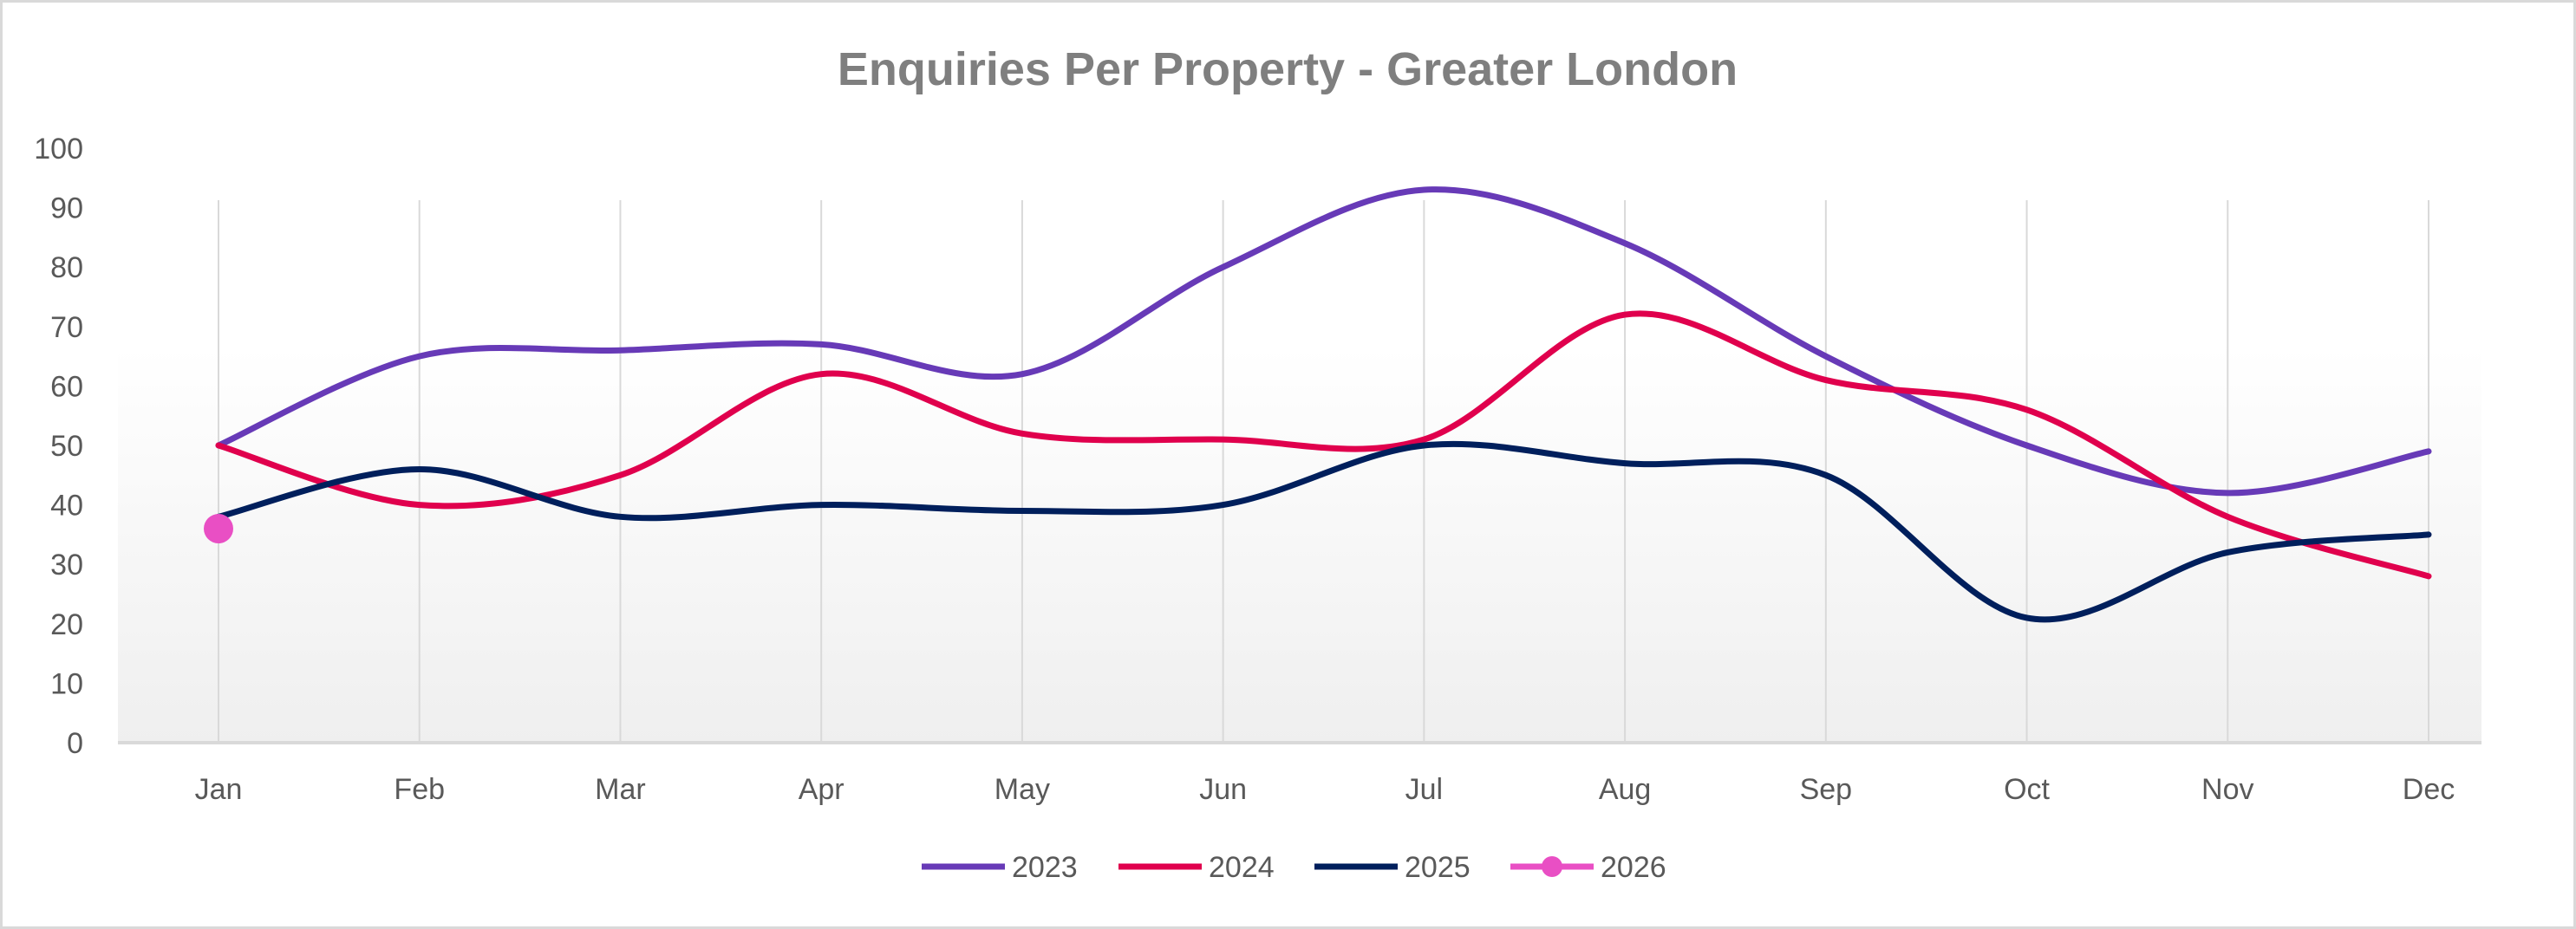  What do you see at coordinates (1023, 789) in the screenshot?
I see `x-tick-label: May` at bounding box center [1023, 789].